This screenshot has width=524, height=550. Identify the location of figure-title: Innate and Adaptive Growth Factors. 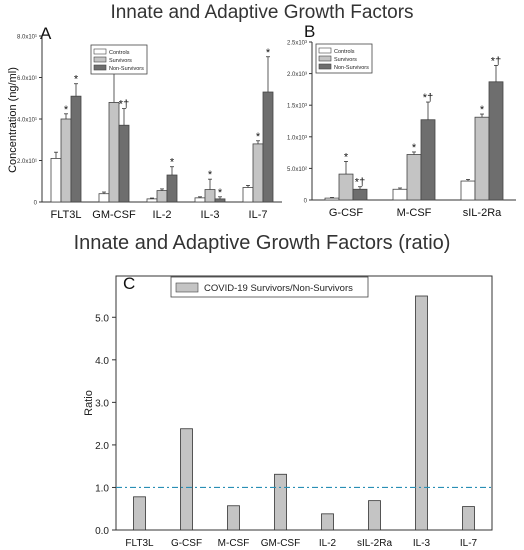
(262, 12).